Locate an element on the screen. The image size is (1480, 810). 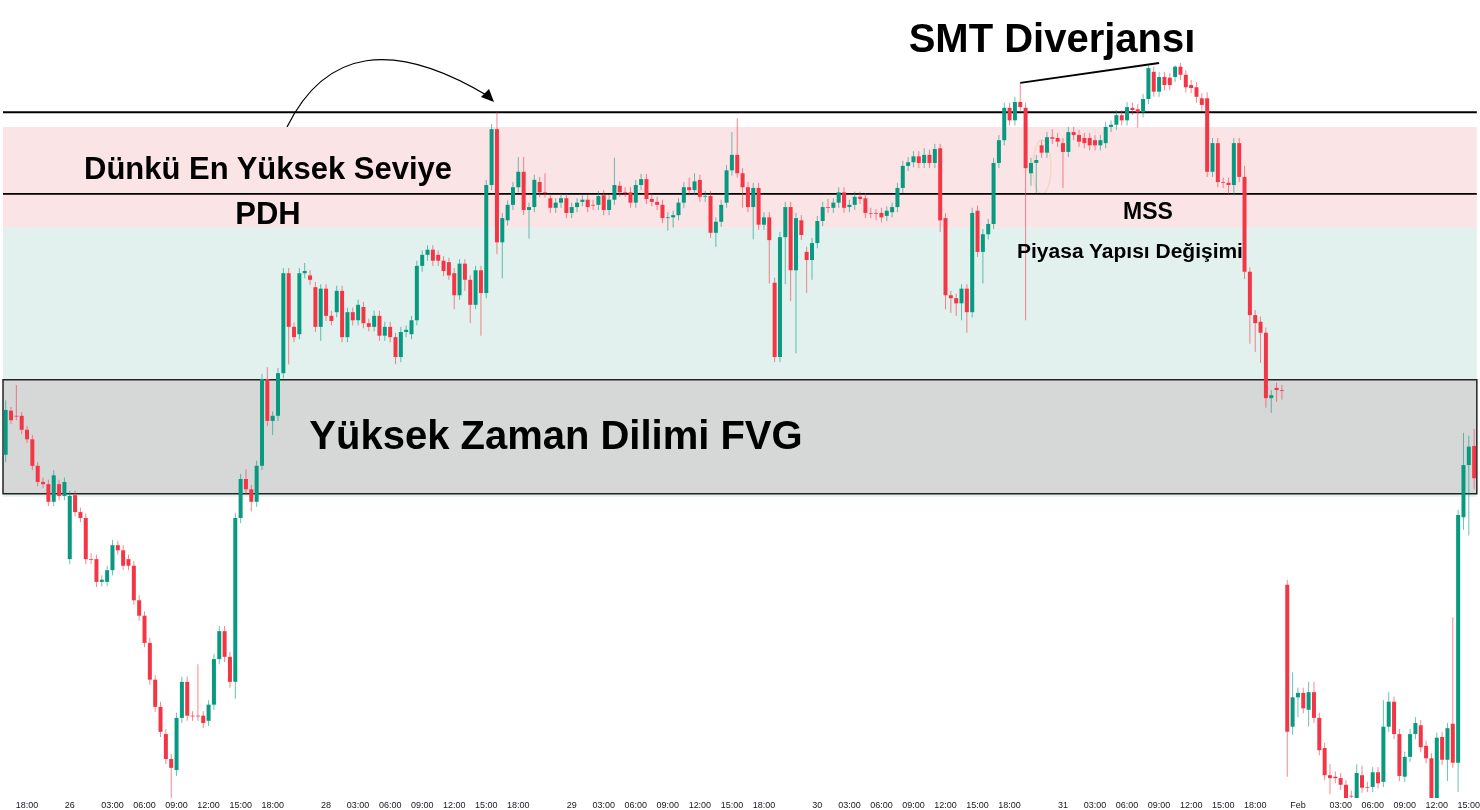
text: SMT Diverjansı is located at coordinates (1052, 38).